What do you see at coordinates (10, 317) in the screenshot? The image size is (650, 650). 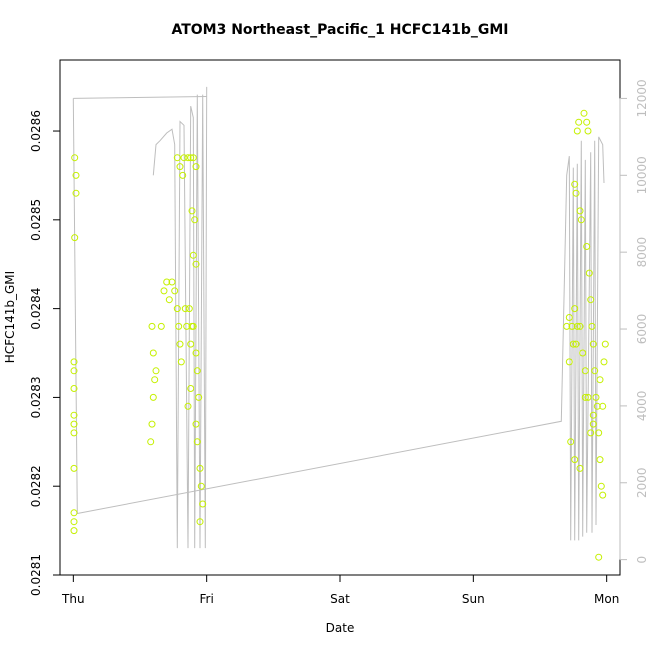 I see `y-axis-label: HCFC141b_GMI` at bounding box center [10, 317].